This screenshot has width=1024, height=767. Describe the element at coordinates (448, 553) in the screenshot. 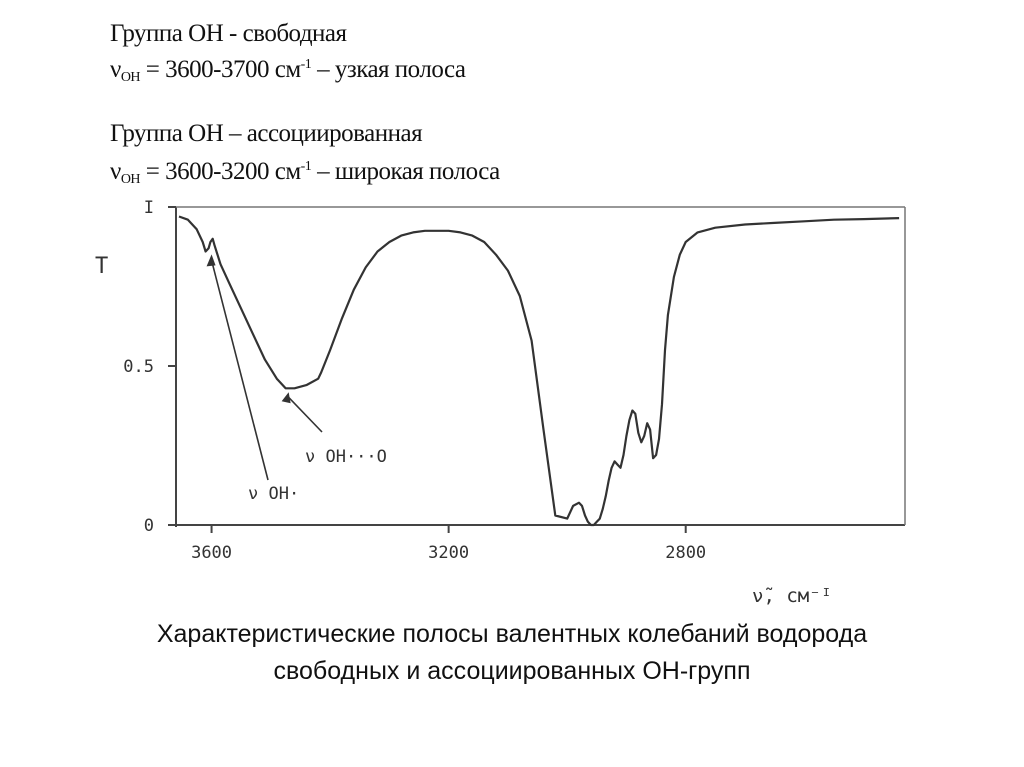

I see `x-tick-label: 3200` at that location.